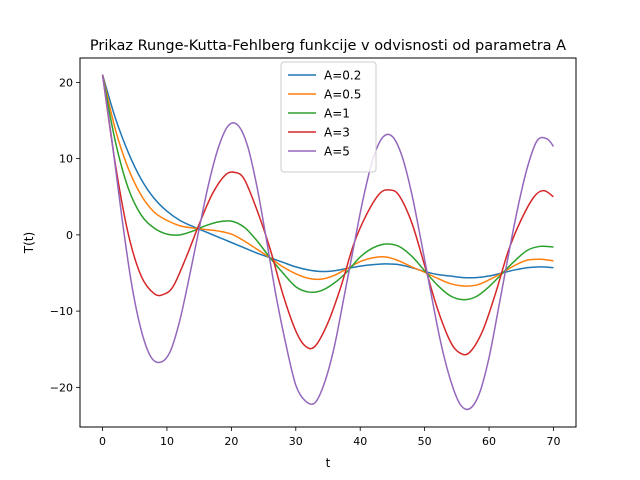 The image size is (640, 480). I want to click on x-tick-label: 70, so click(553, 441).